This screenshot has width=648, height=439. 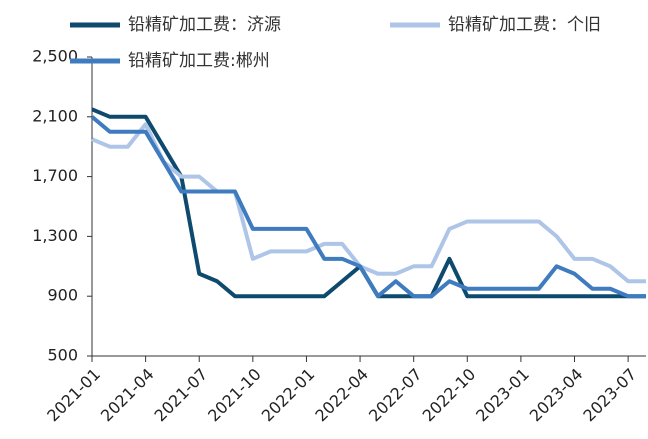 I want to click on legend-label: 铅精矿加工费:郴州, so click(x=199, y=61).